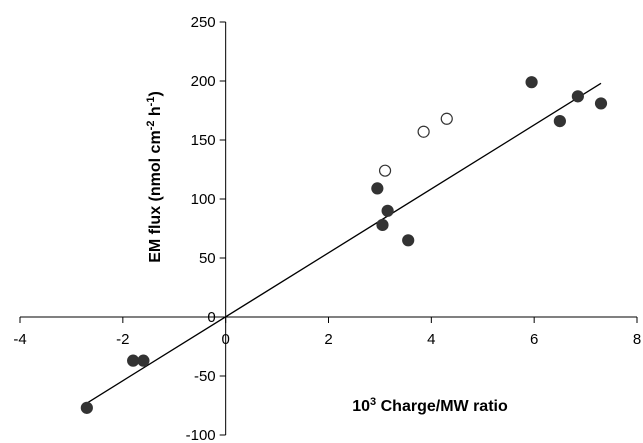 The image size is (643, 443). Describe the element at coordinates (203, 22) in the screenshot. I see `y-tick-label: 250` at that location.